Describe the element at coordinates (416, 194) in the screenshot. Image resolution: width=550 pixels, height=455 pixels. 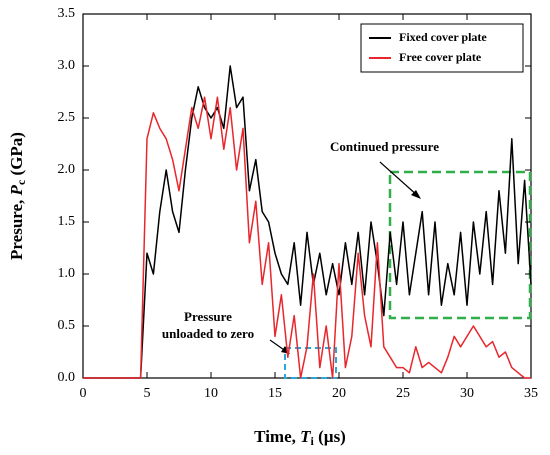
I see `arrowhead` at that location.